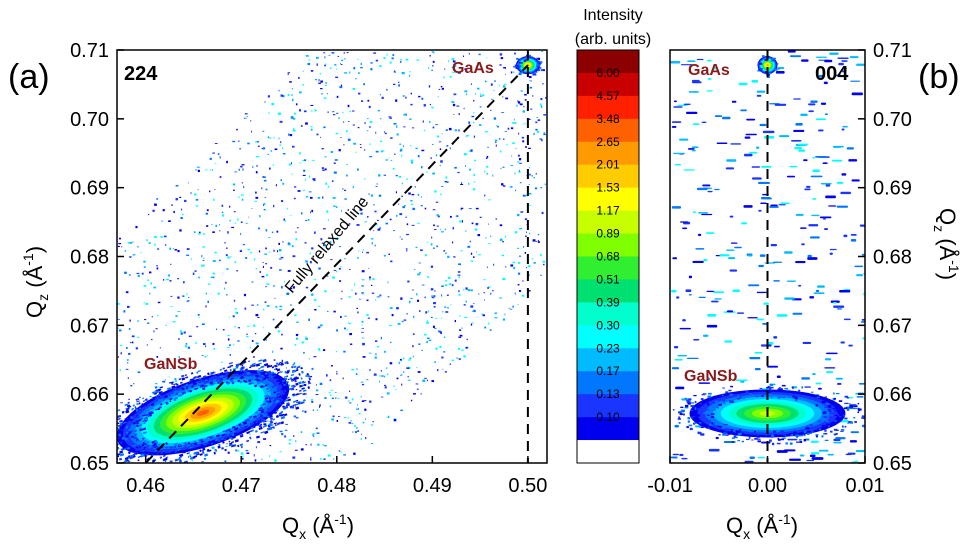 The height and width of the screenshot is (548, 972). I want to click on panel-b-reflection: 004, so click(832, 74).